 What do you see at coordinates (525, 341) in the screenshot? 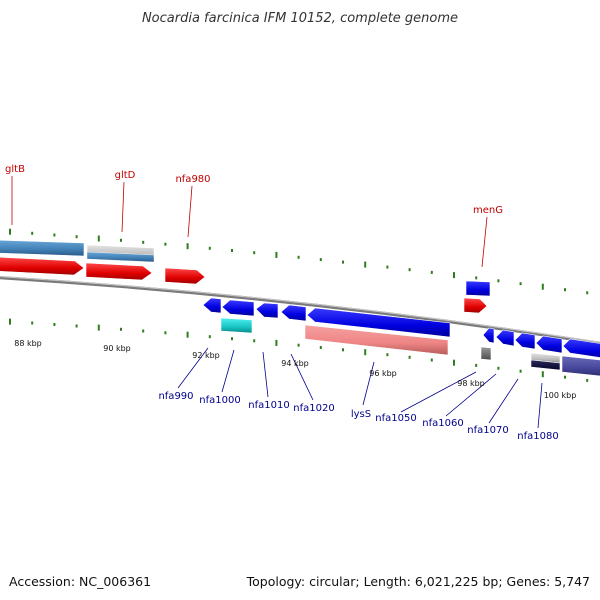
I see `gene-nfa1070` at bounding box center [525, 341].